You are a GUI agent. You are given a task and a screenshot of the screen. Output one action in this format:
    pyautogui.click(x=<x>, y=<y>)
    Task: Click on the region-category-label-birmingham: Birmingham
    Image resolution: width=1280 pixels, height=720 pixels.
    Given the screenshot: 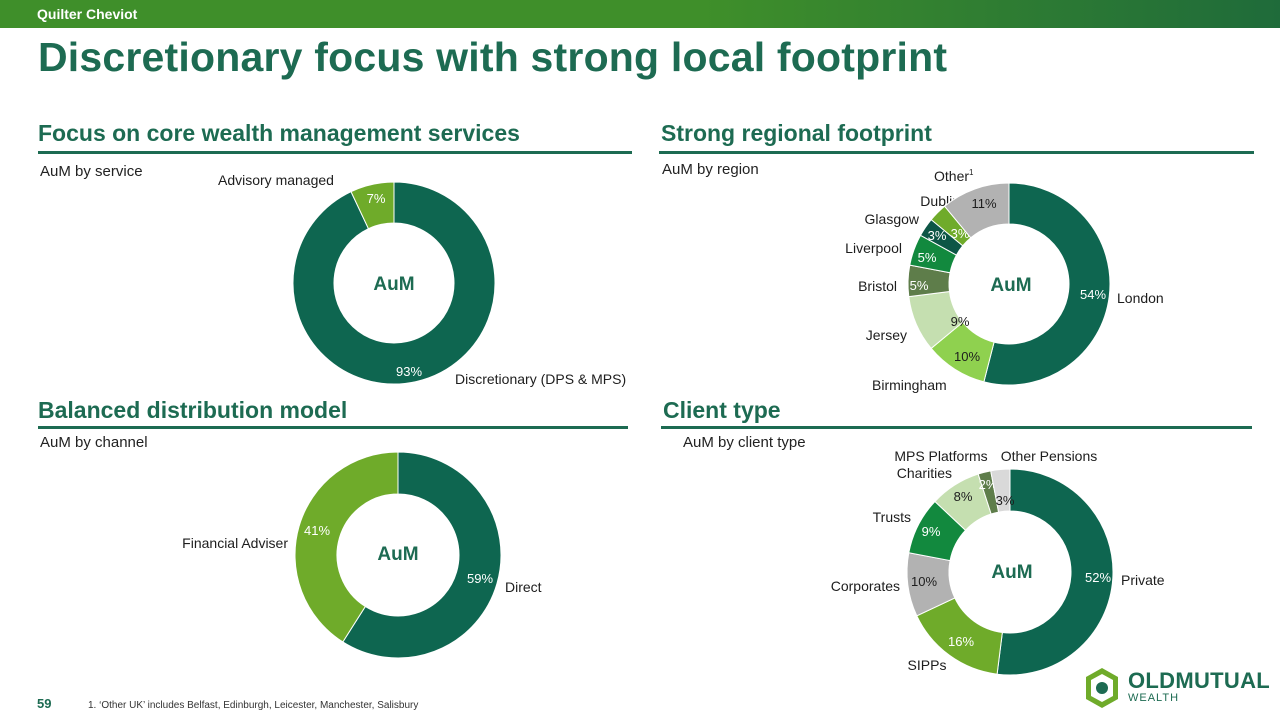 What is the action you would take?
    pyautogui.click(x=909, y=385)
    